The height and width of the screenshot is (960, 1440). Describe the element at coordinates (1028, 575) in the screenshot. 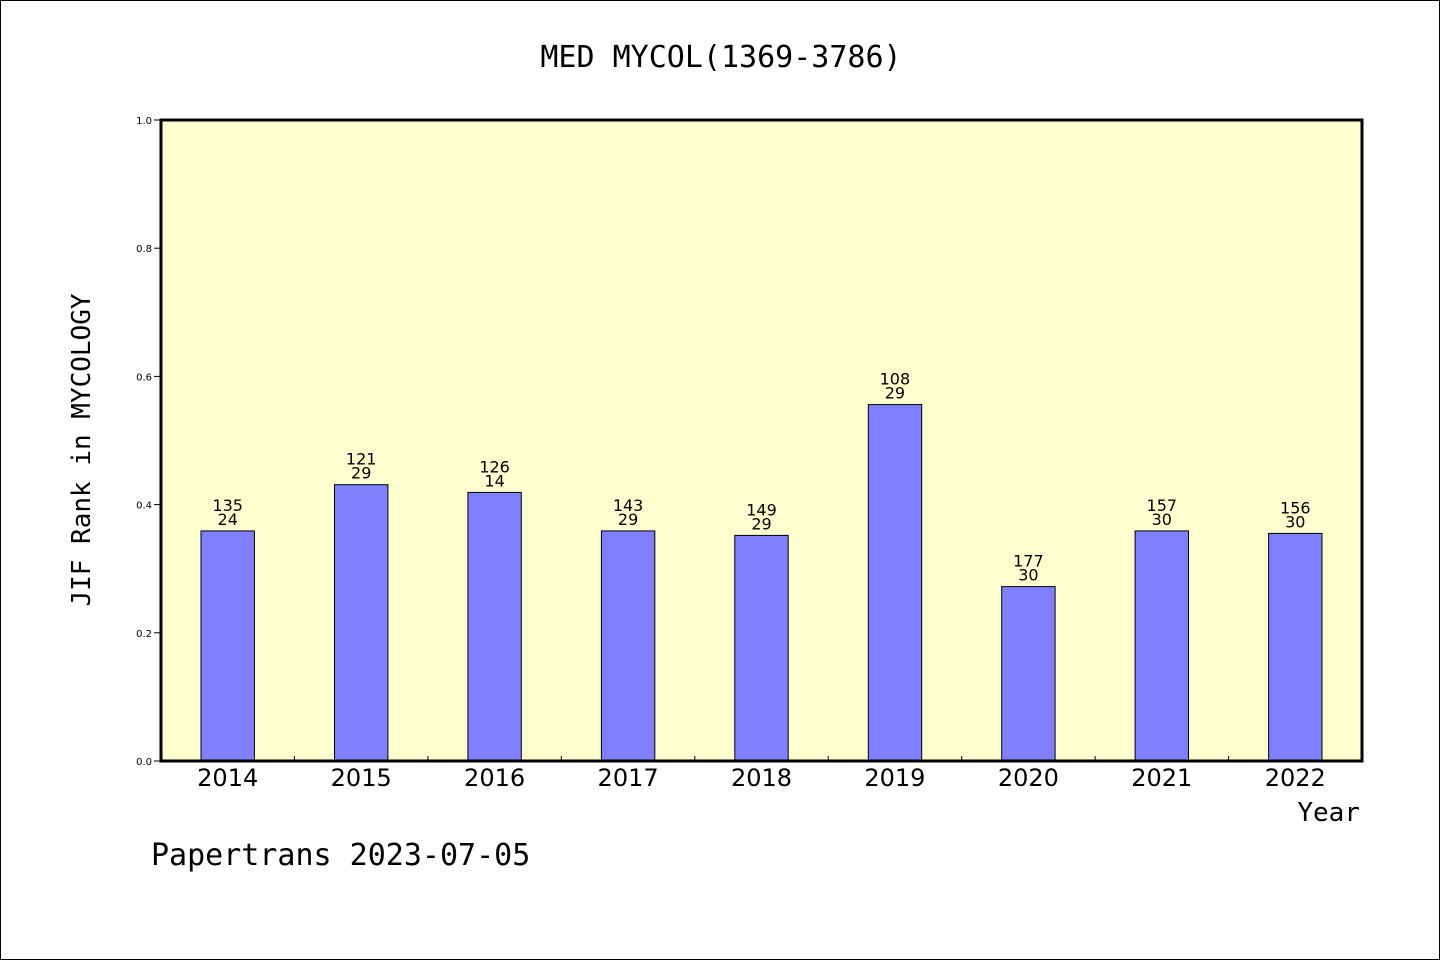

I see `bar-count-label-2020: 30` at that location.